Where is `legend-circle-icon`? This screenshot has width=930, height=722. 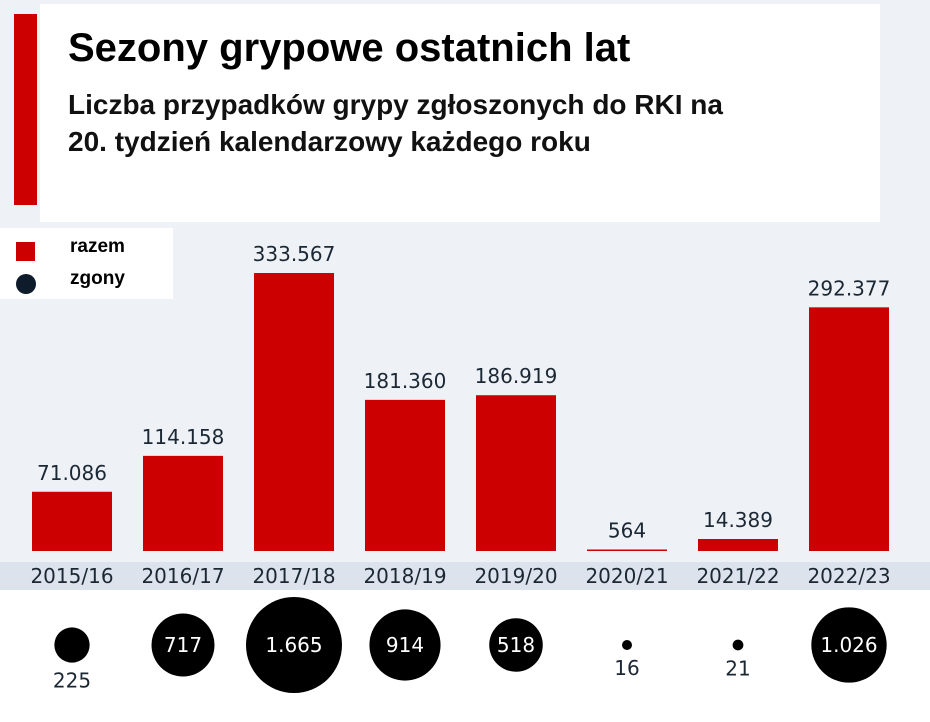
legend-circle-icon is located at coordinates (26, 284).